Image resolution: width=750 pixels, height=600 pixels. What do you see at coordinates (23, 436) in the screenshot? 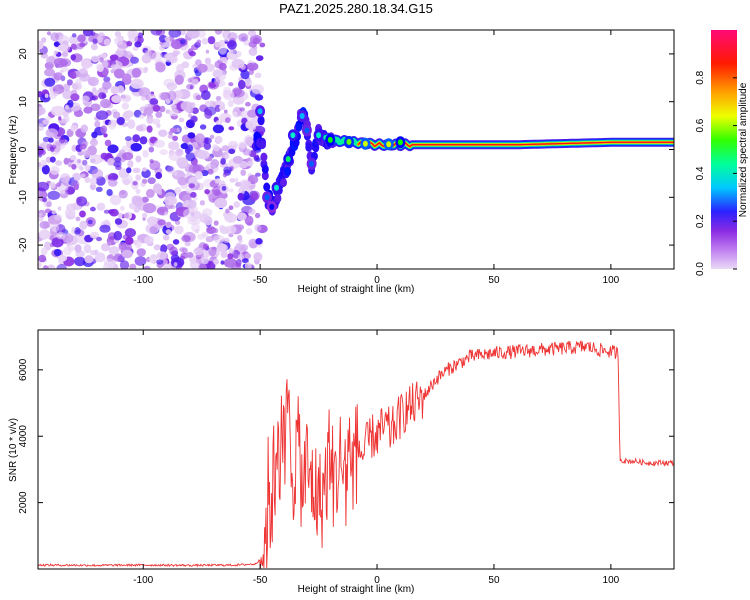
I see `y-tick-label: 4000` at bounding box center [23, 436].